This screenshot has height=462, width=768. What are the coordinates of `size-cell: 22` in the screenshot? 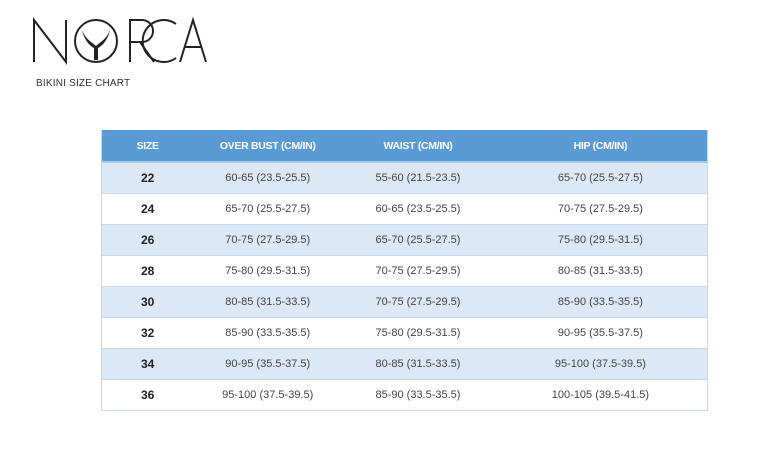 It's located at (147, 178).